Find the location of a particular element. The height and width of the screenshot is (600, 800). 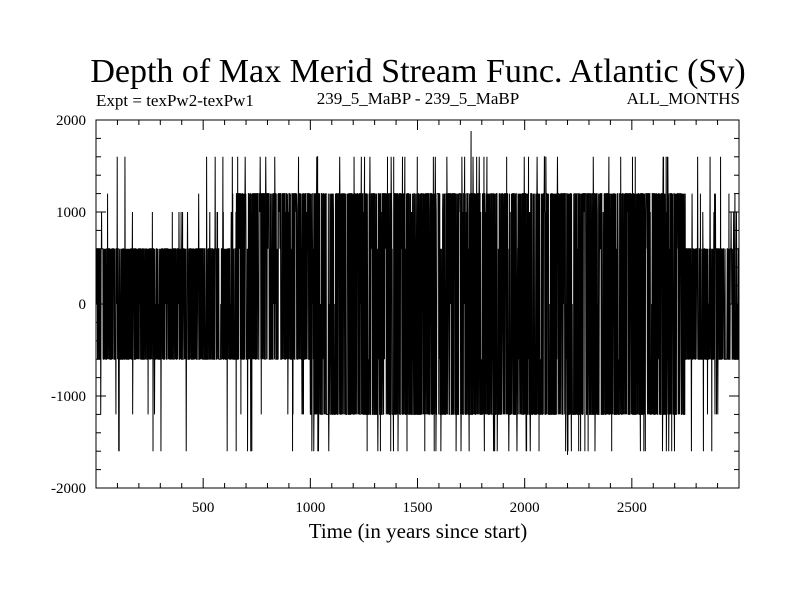

subtitle-center: 239_5_MaBP - 239_5_MaBP is located at coordinates (418, 98).